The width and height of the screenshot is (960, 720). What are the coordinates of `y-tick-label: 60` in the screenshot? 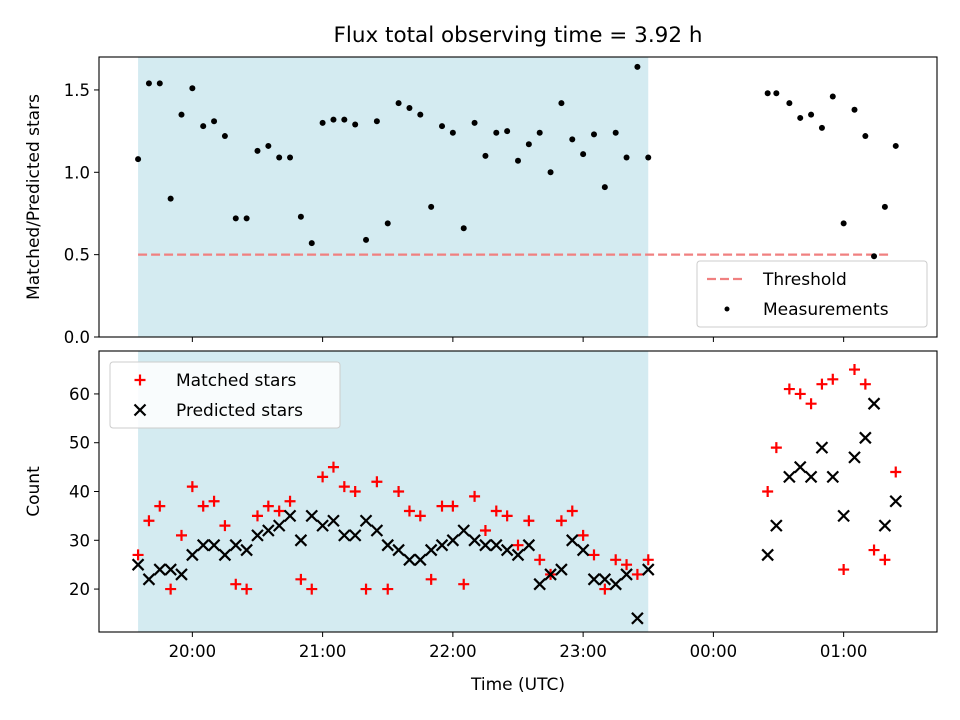 It's located at (79, 394).